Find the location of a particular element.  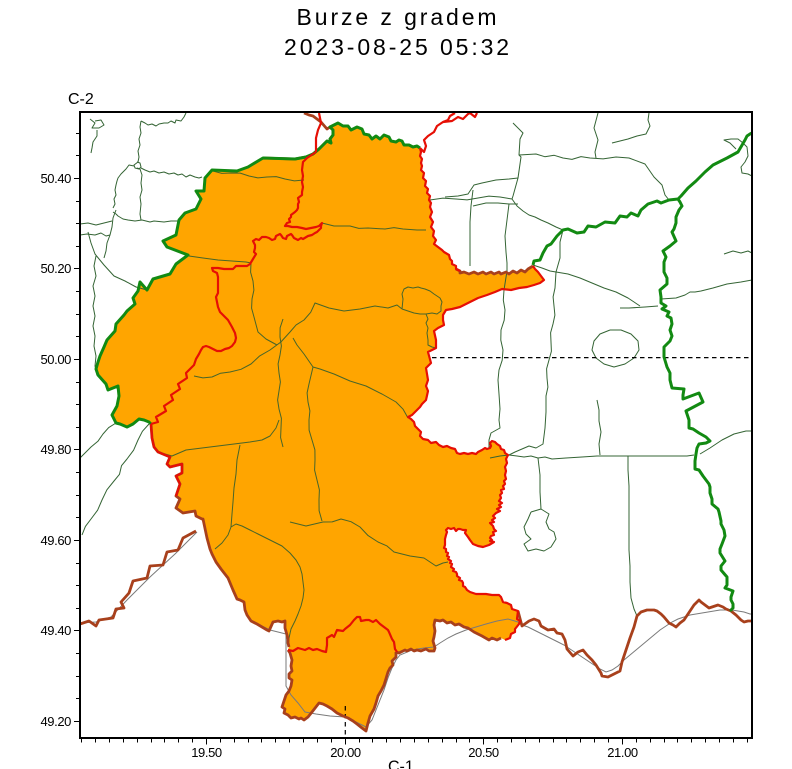

svg-text: 20.00 is located at coordinates (345, 752).